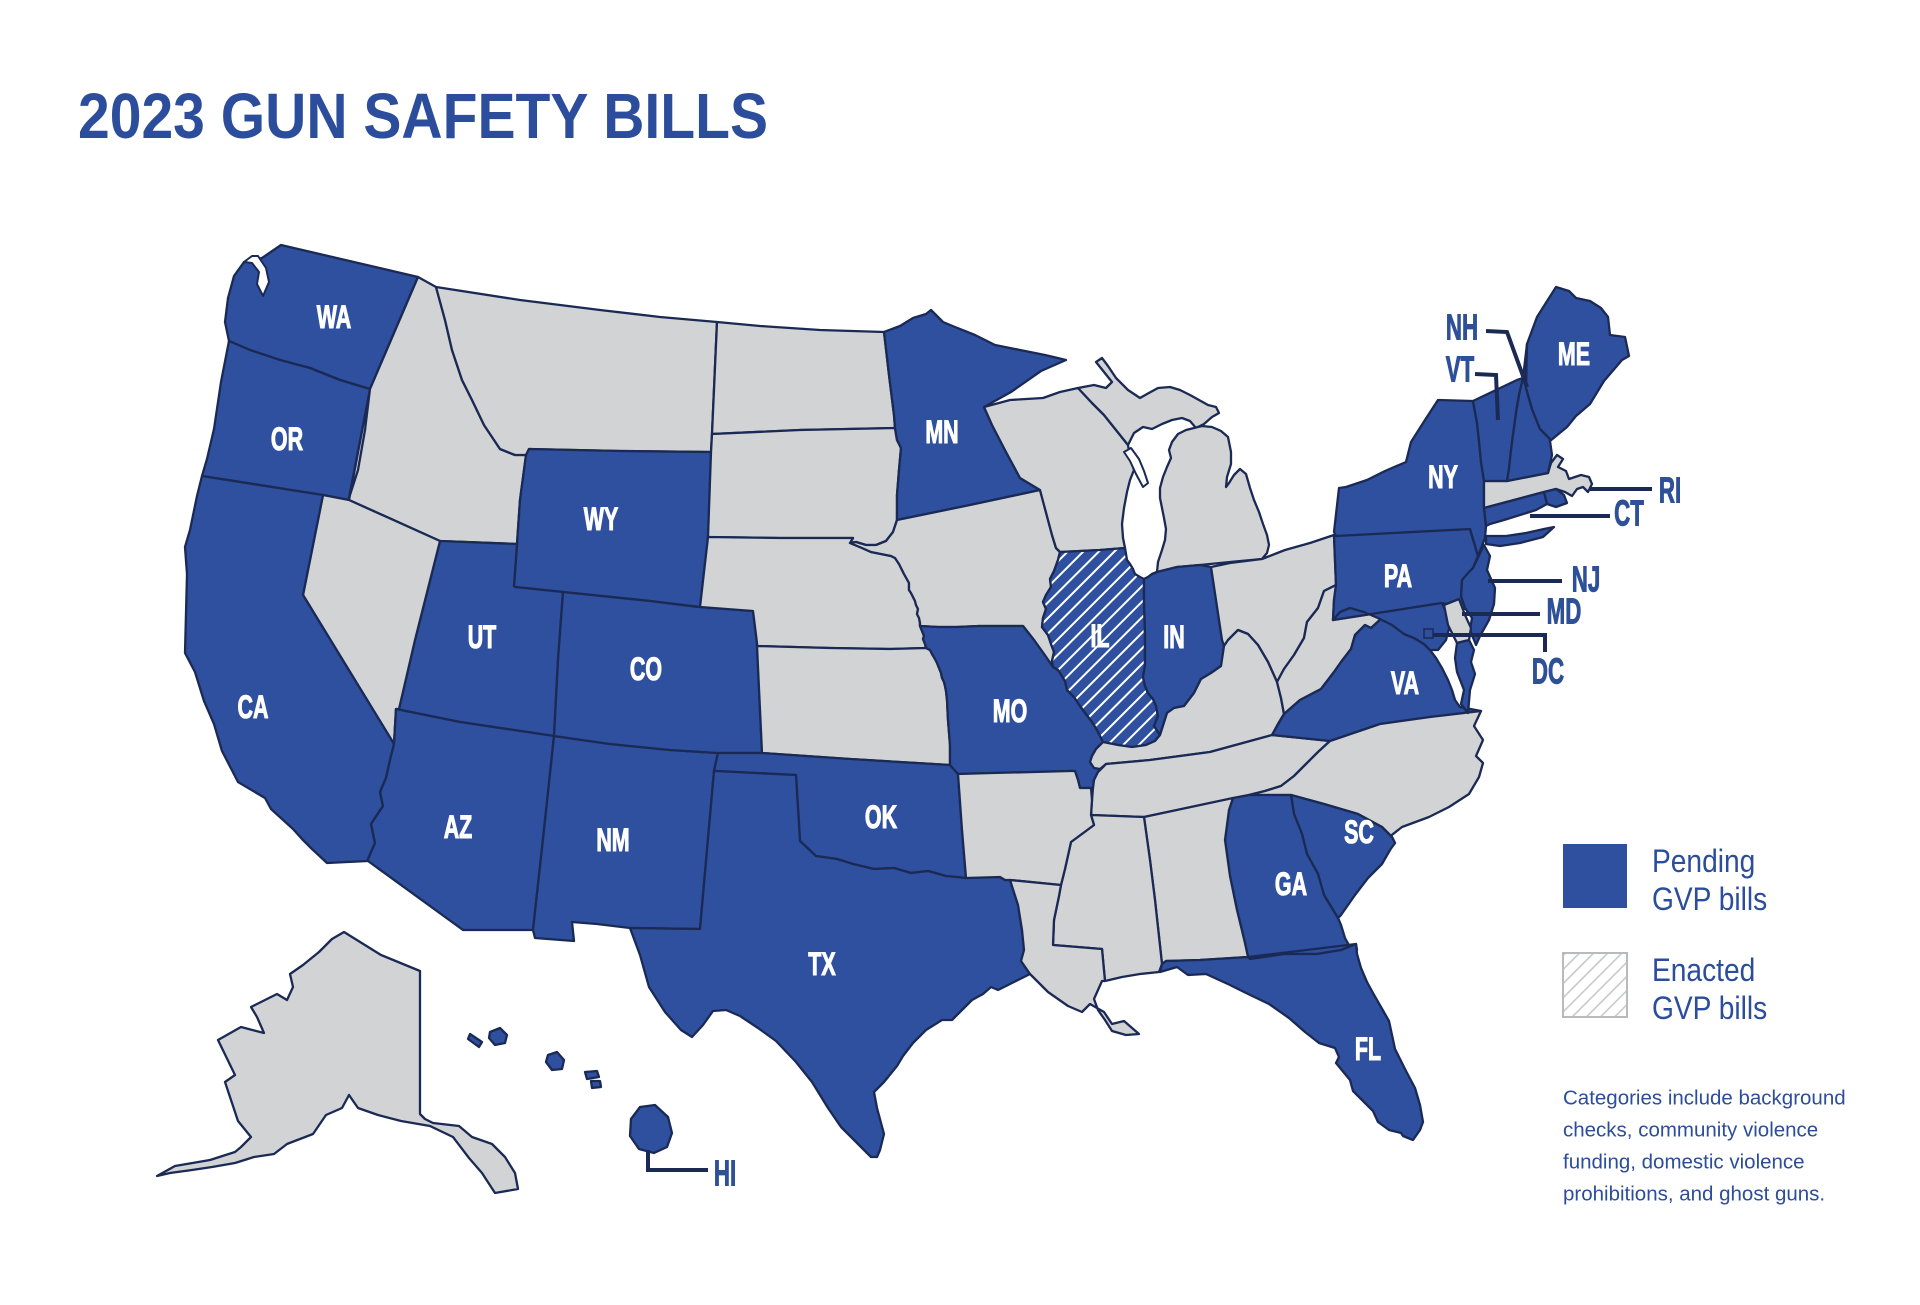 This screenshot has height=1305, width=1920. Describe the element at coordinates (1291, 884) in the screenshot. I see `svg-text: GA` at that location.